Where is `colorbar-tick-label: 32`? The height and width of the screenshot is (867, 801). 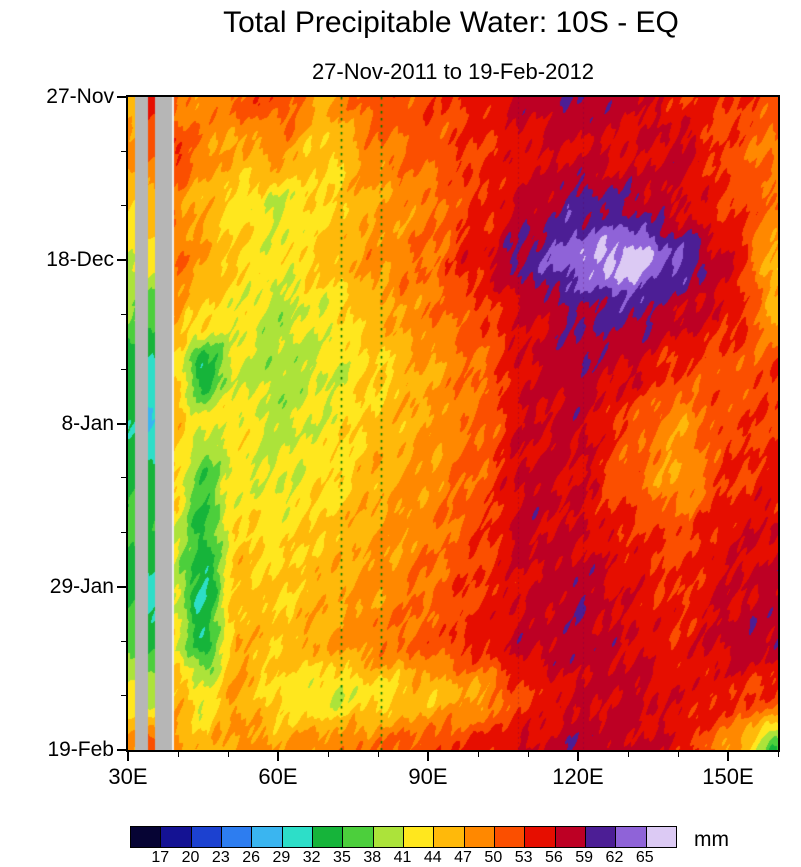
colorbar-tick-label: 32 is located at coordinates (311, 857).